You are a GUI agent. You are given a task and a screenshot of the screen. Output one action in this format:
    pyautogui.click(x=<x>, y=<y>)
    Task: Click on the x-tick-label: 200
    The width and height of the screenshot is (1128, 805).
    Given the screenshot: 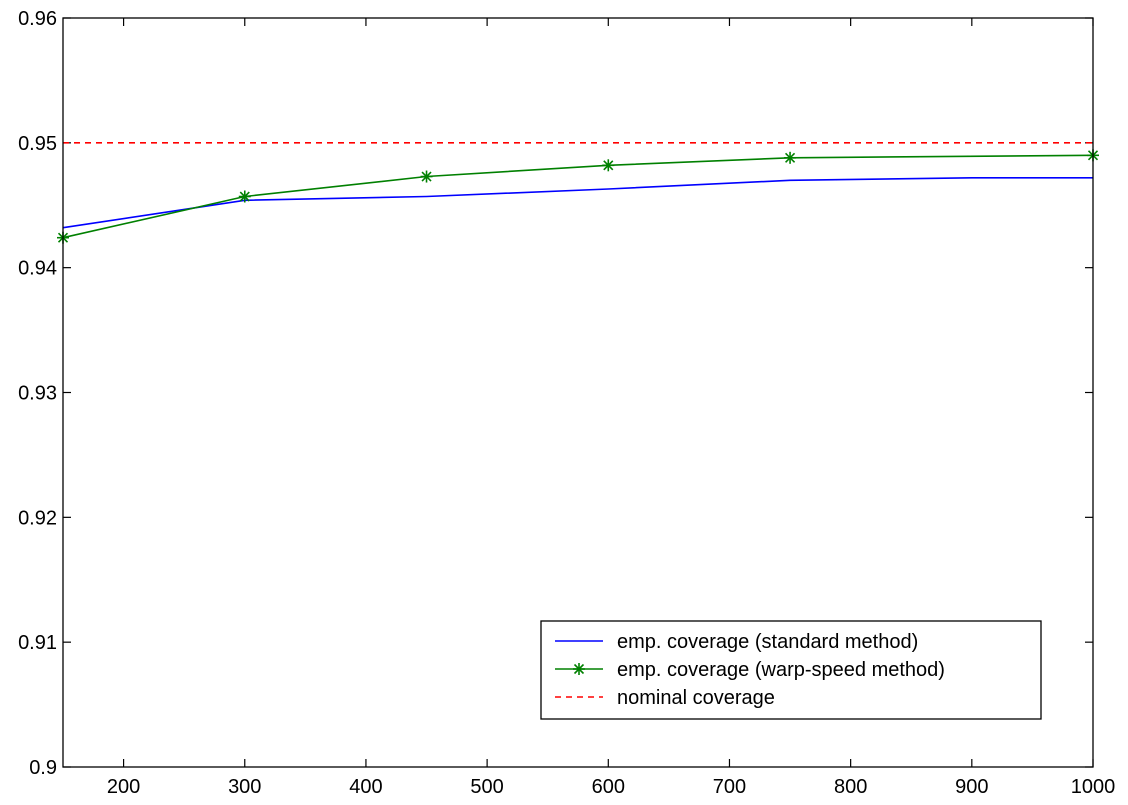 What is the action you would take?
    pyautogui.click(x=123, y=787)
    